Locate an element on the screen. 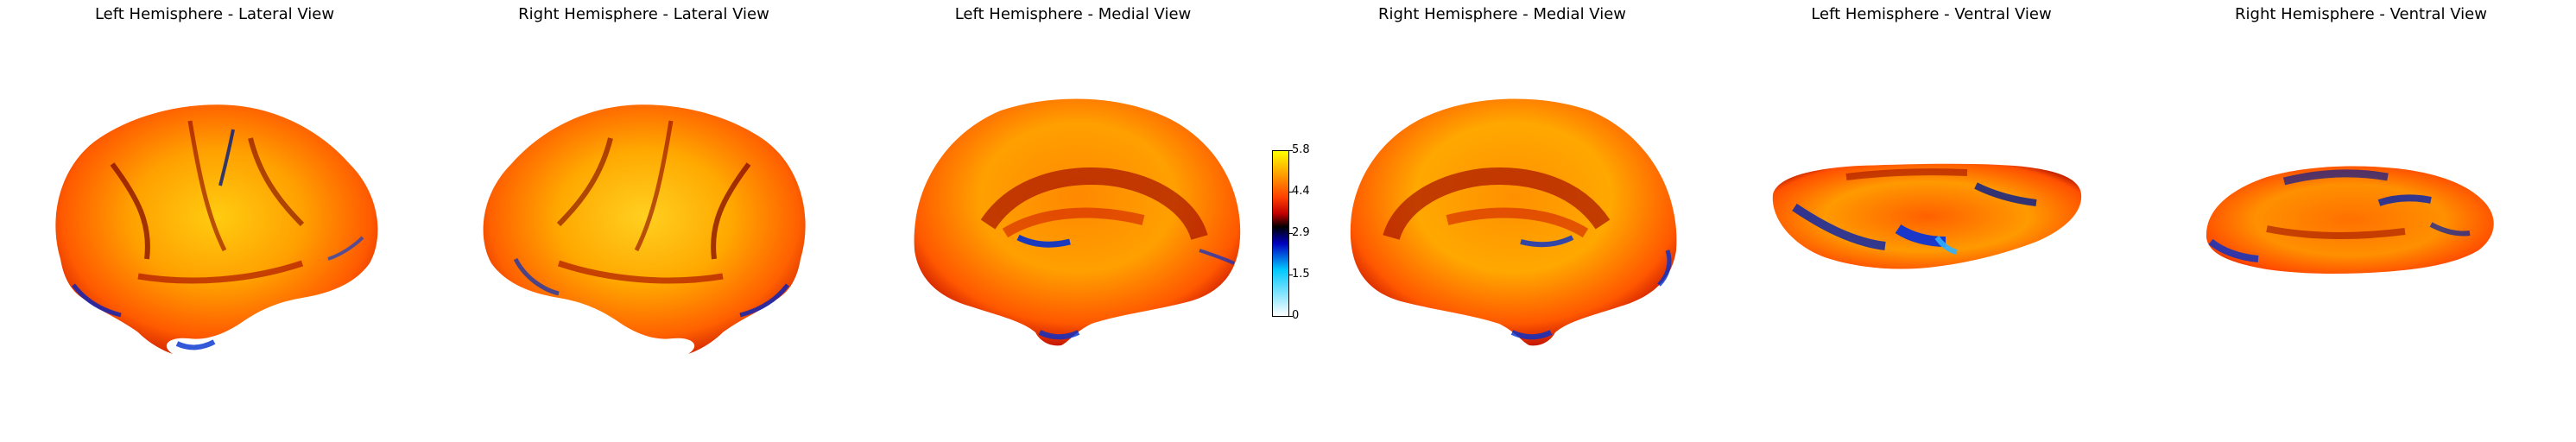 This screenshot has width=2576, height=442. colorbar-tick-label: 2.9 is located at coordinates (1301, 232).